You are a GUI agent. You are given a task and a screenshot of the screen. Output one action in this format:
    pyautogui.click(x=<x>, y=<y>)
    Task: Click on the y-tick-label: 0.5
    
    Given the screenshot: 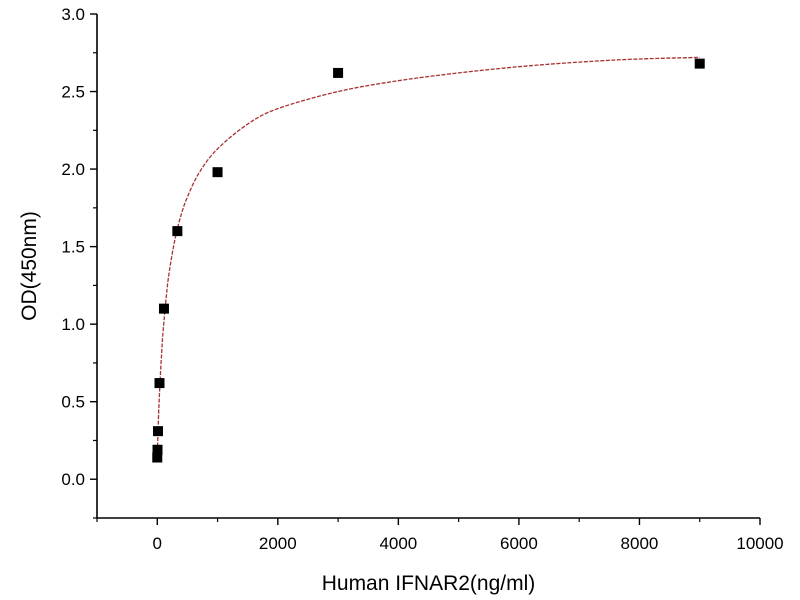 What is the action you would take?
    pyautogui.click(x=73, y=402)
    